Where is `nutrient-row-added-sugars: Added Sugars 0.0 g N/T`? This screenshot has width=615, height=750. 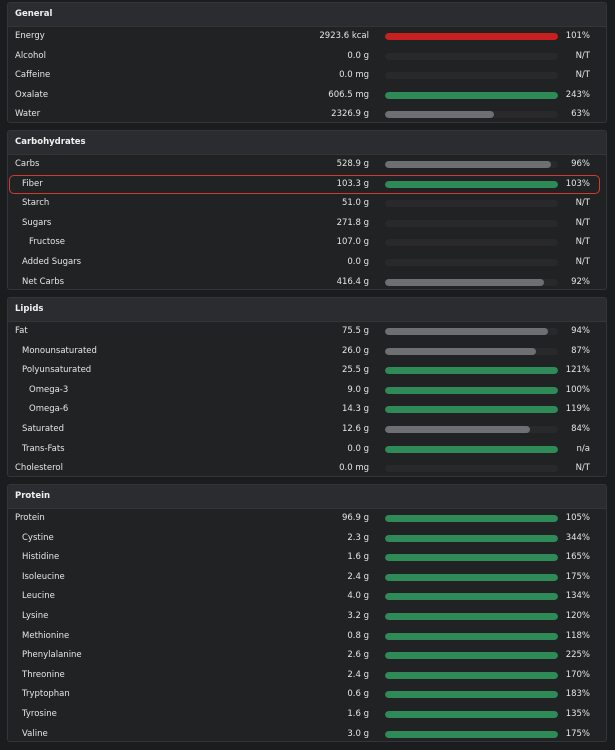
nutrient-row-added-sugars: Added Sugars 0.0 g N/T is located at coordinates (307, 263).